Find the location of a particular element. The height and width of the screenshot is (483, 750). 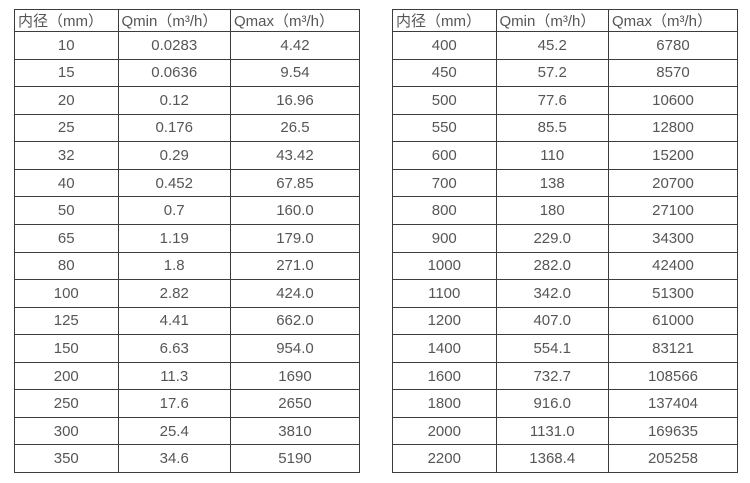

table-row: 150 6.63 954.0 is located at coordinates (187, 348).